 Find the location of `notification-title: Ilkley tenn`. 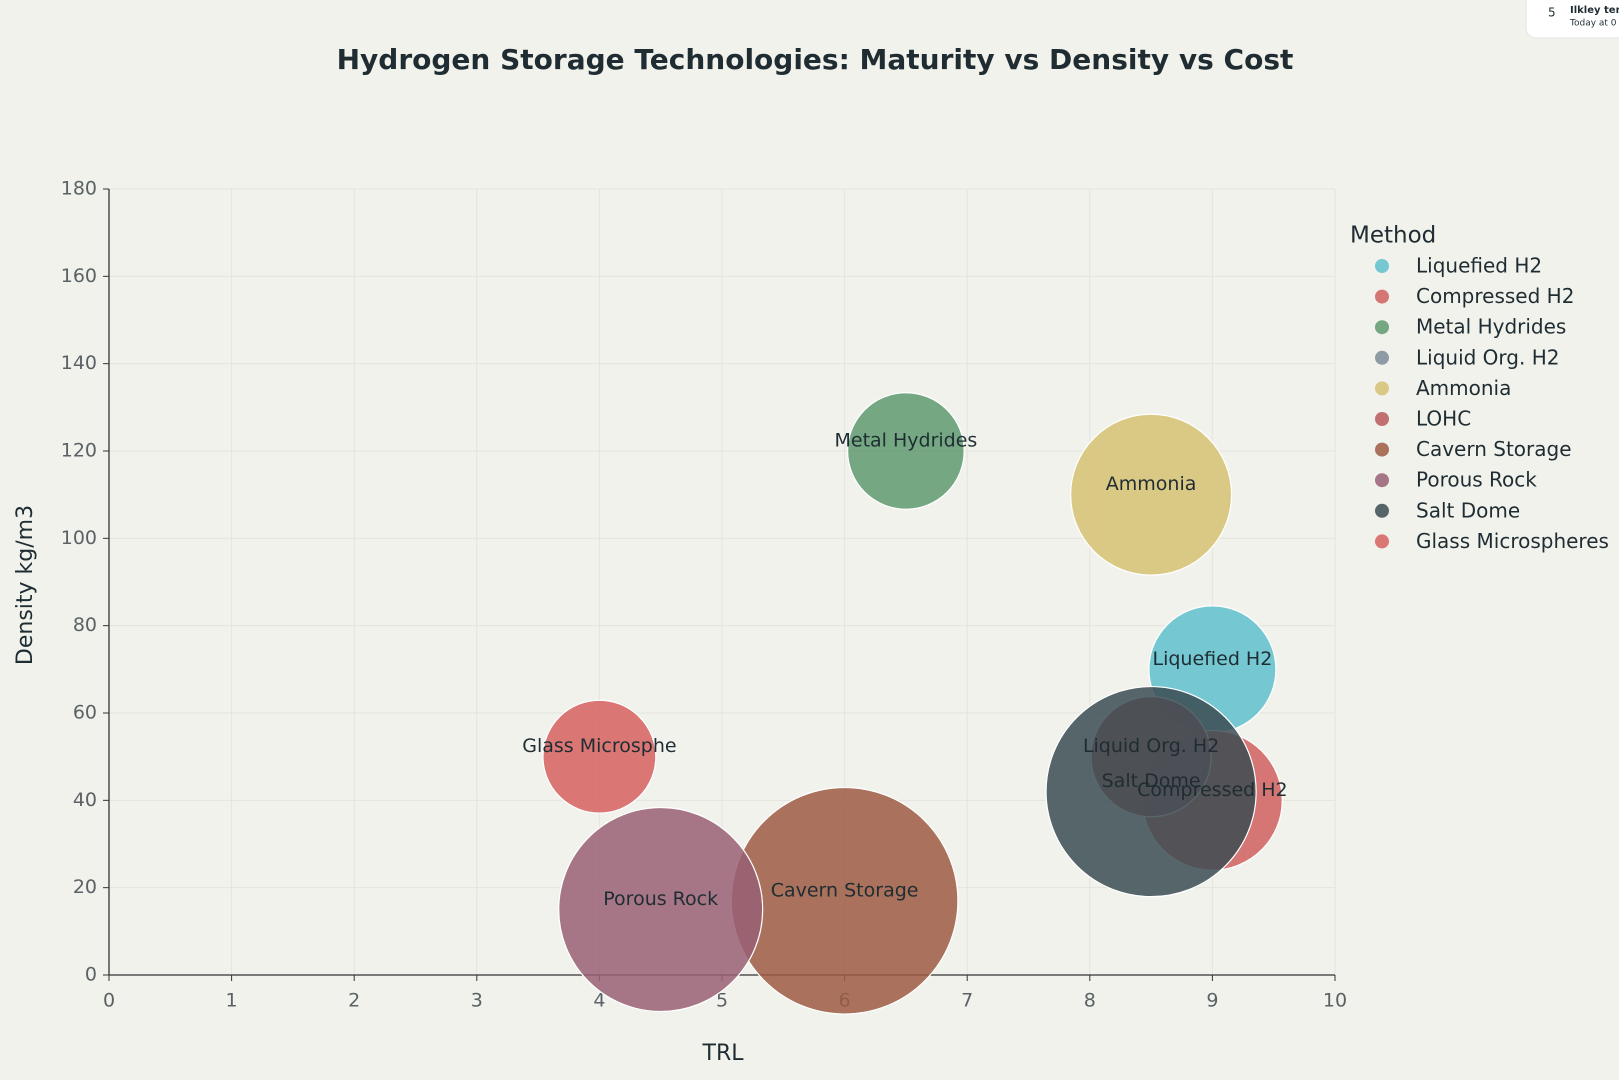

notification-title: Ilkley tenn is located at coordinates (1594, 10).